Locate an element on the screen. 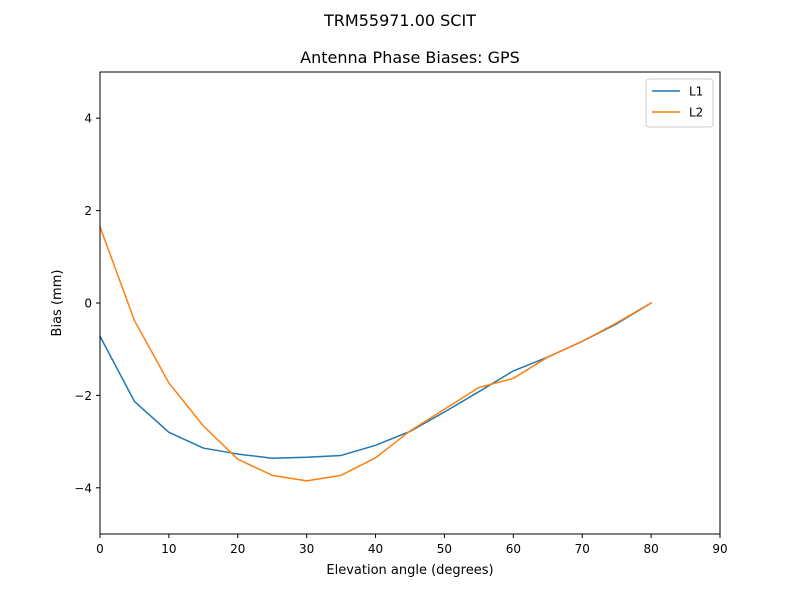 This screenshot has width=800, height=600. figure-suptitle: TRM55971.00 SCIT is located at coordinates (399, 20).